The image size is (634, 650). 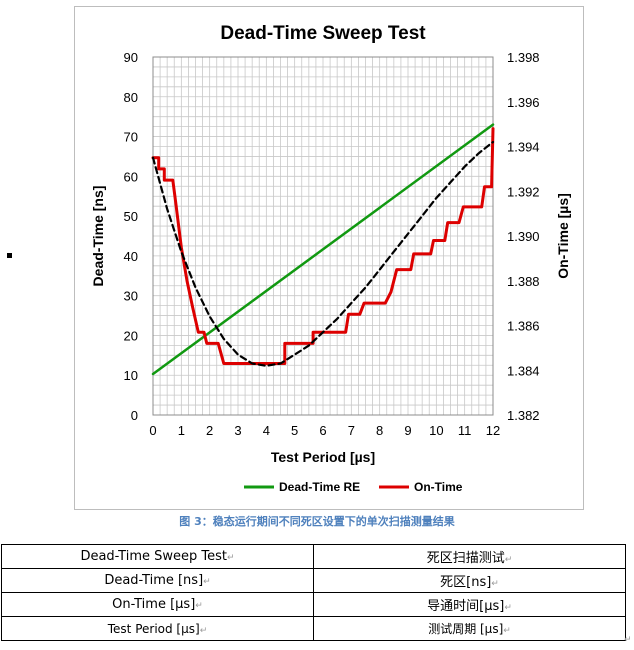 I want to click on glossary-en-cell: Test Period [µs]↵, so click(x=157, y=628).